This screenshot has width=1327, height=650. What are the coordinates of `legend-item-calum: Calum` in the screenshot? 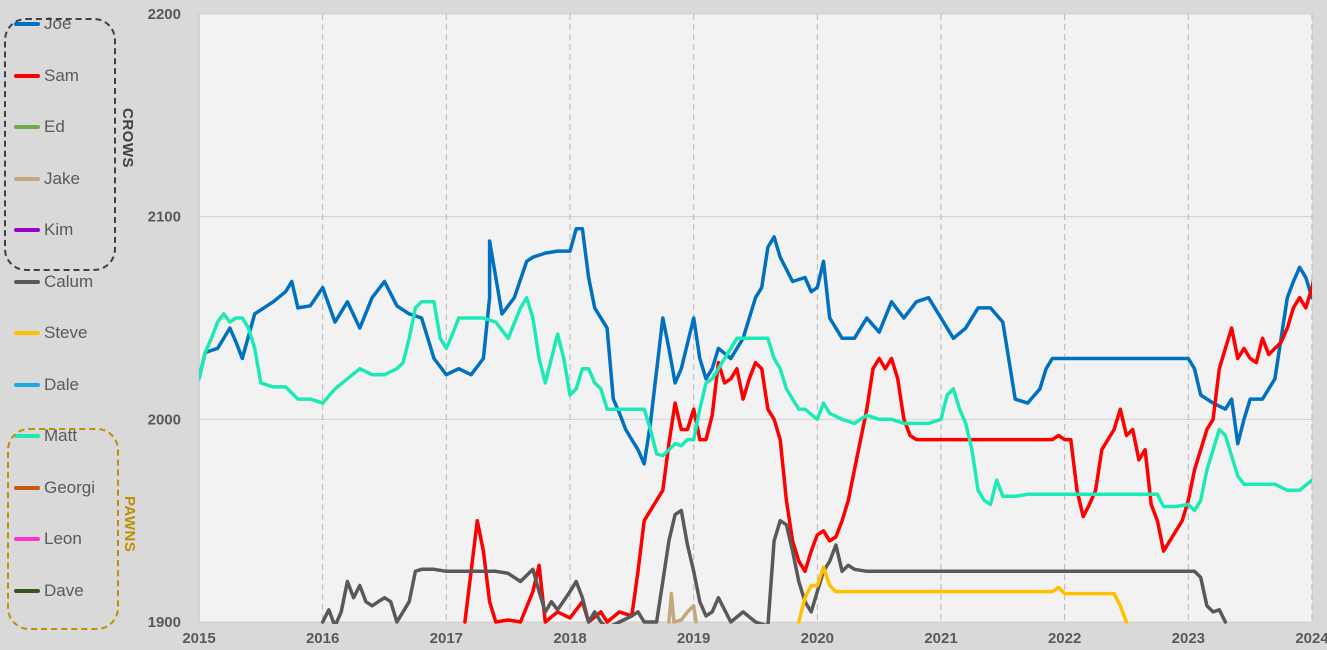 It's located at (53, 282).